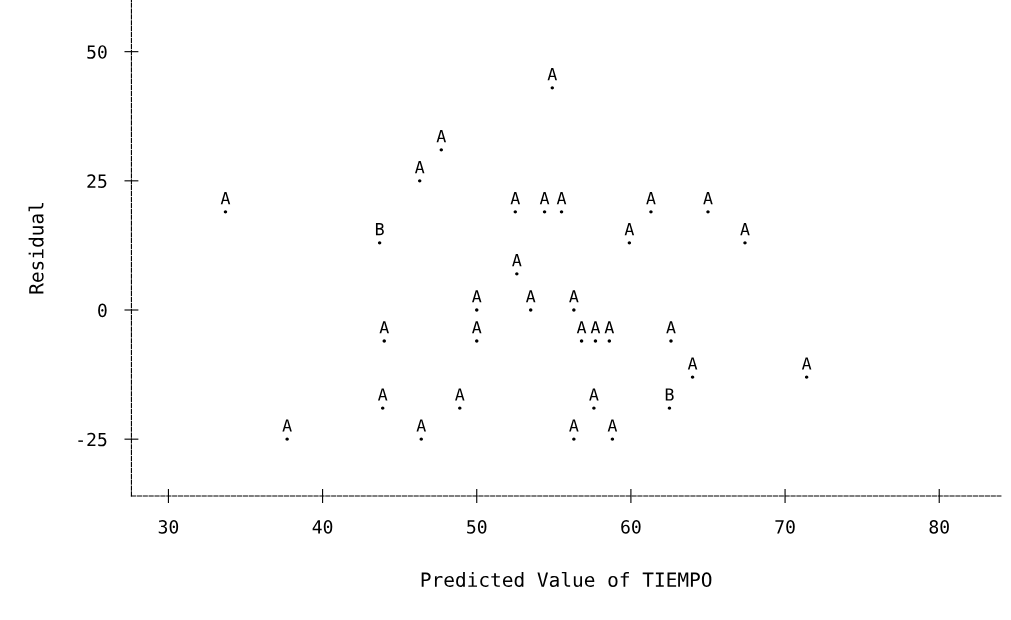  What do you see at coordinates (102, 310) in the screenshot?
I see `y-tick-label: 0` at bounding box center [102, 310].